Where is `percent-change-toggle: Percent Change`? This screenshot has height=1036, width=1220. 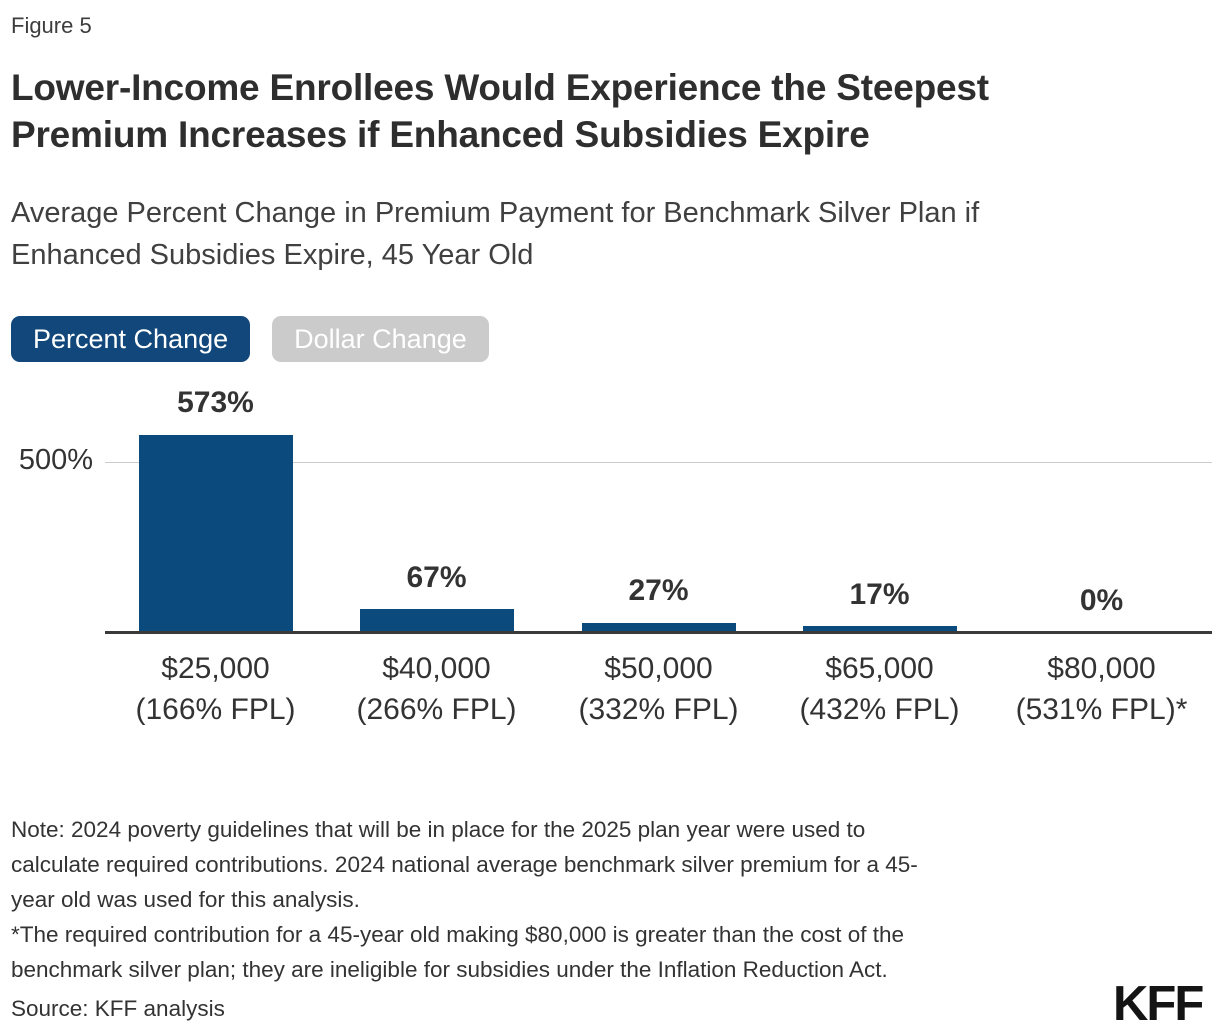 percent-change-toggle: Percent Change is located at coordinates (131, 339).